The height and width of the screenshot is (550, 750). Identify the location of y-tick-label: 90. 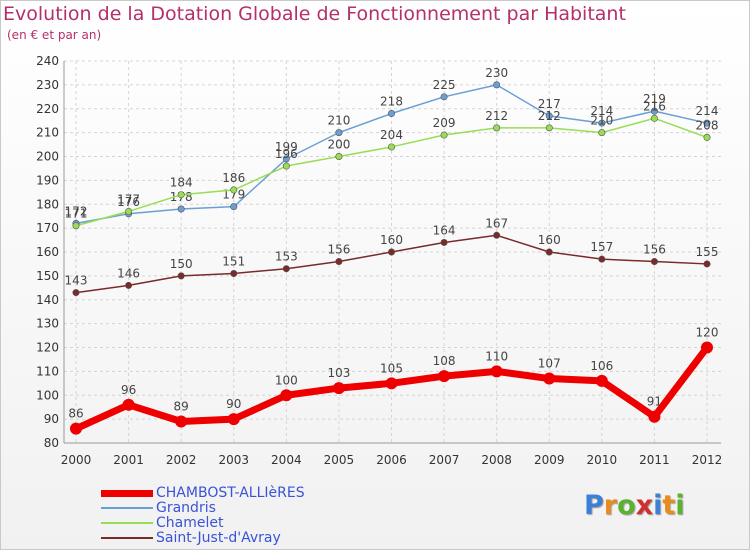
(51, 419).